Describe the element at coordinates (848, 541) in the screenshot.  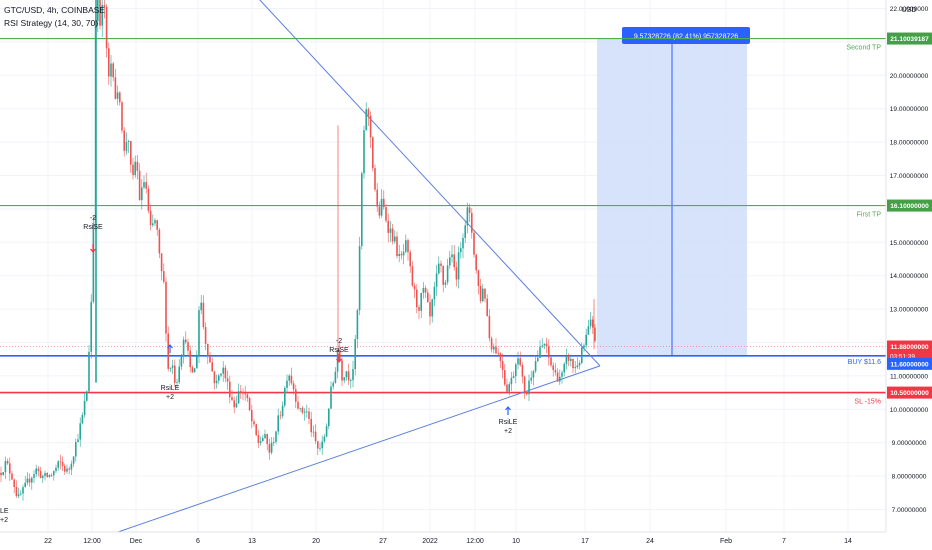
I see `x-tick-label: 14` at that location.